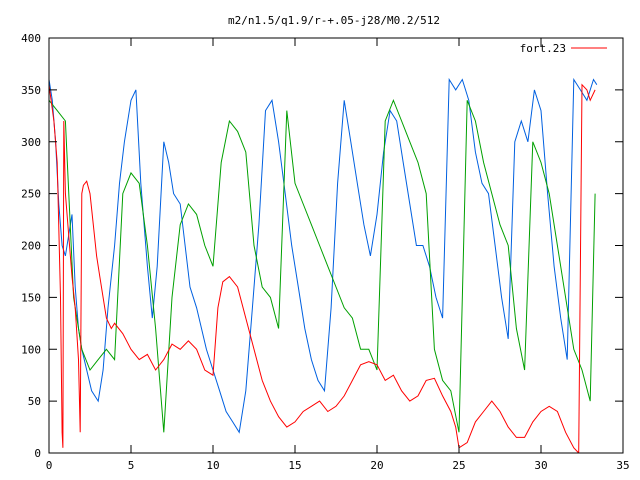 Image resolution: width=640 pixels, height=480 pixels. I want to click on y-tick-label: 150, so click(31, 297).